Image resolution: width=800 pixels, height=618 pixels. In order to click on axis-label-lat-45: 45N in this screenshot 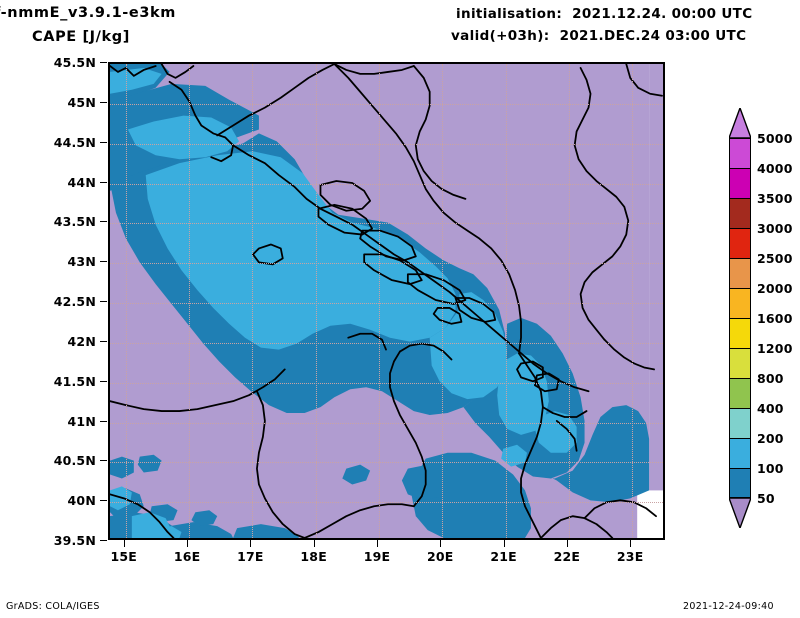, I will do `click(81, 102)`.